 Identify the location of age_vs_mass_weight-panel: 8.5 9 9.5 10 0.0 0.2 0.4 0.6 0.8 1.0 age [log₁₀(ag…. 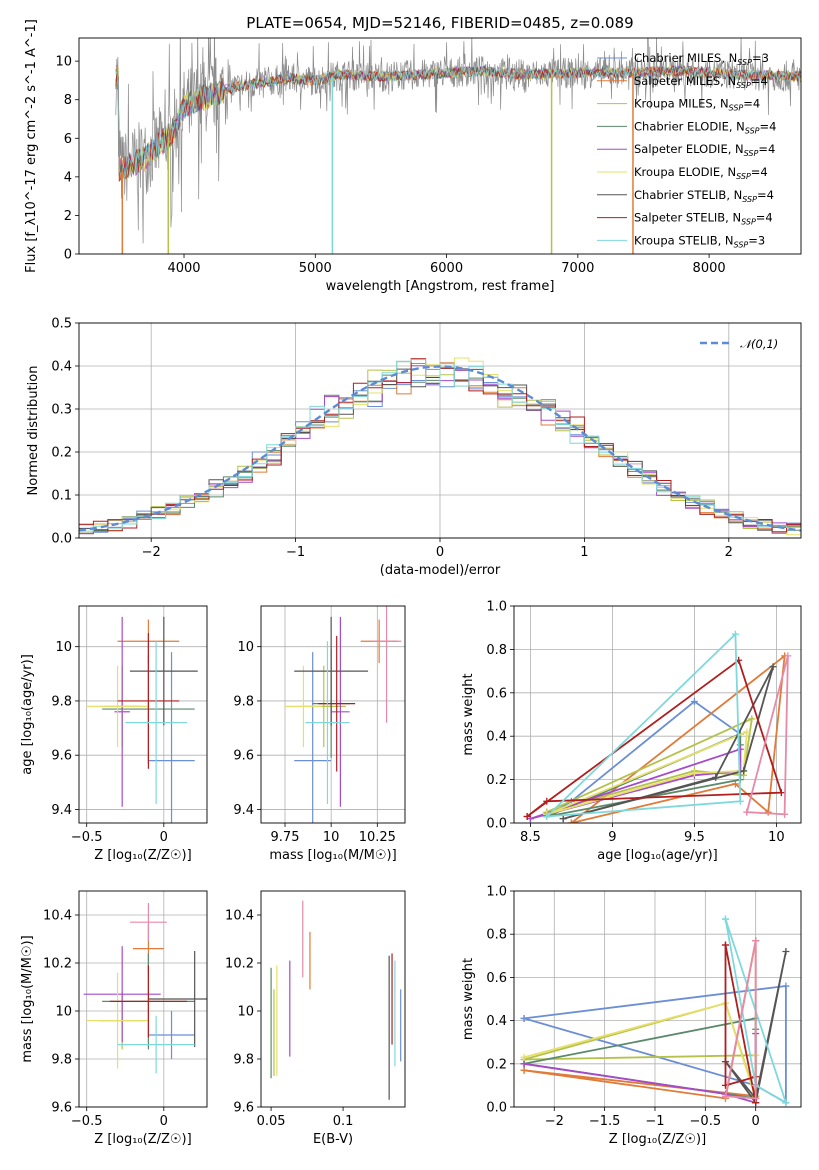
(631, 731).